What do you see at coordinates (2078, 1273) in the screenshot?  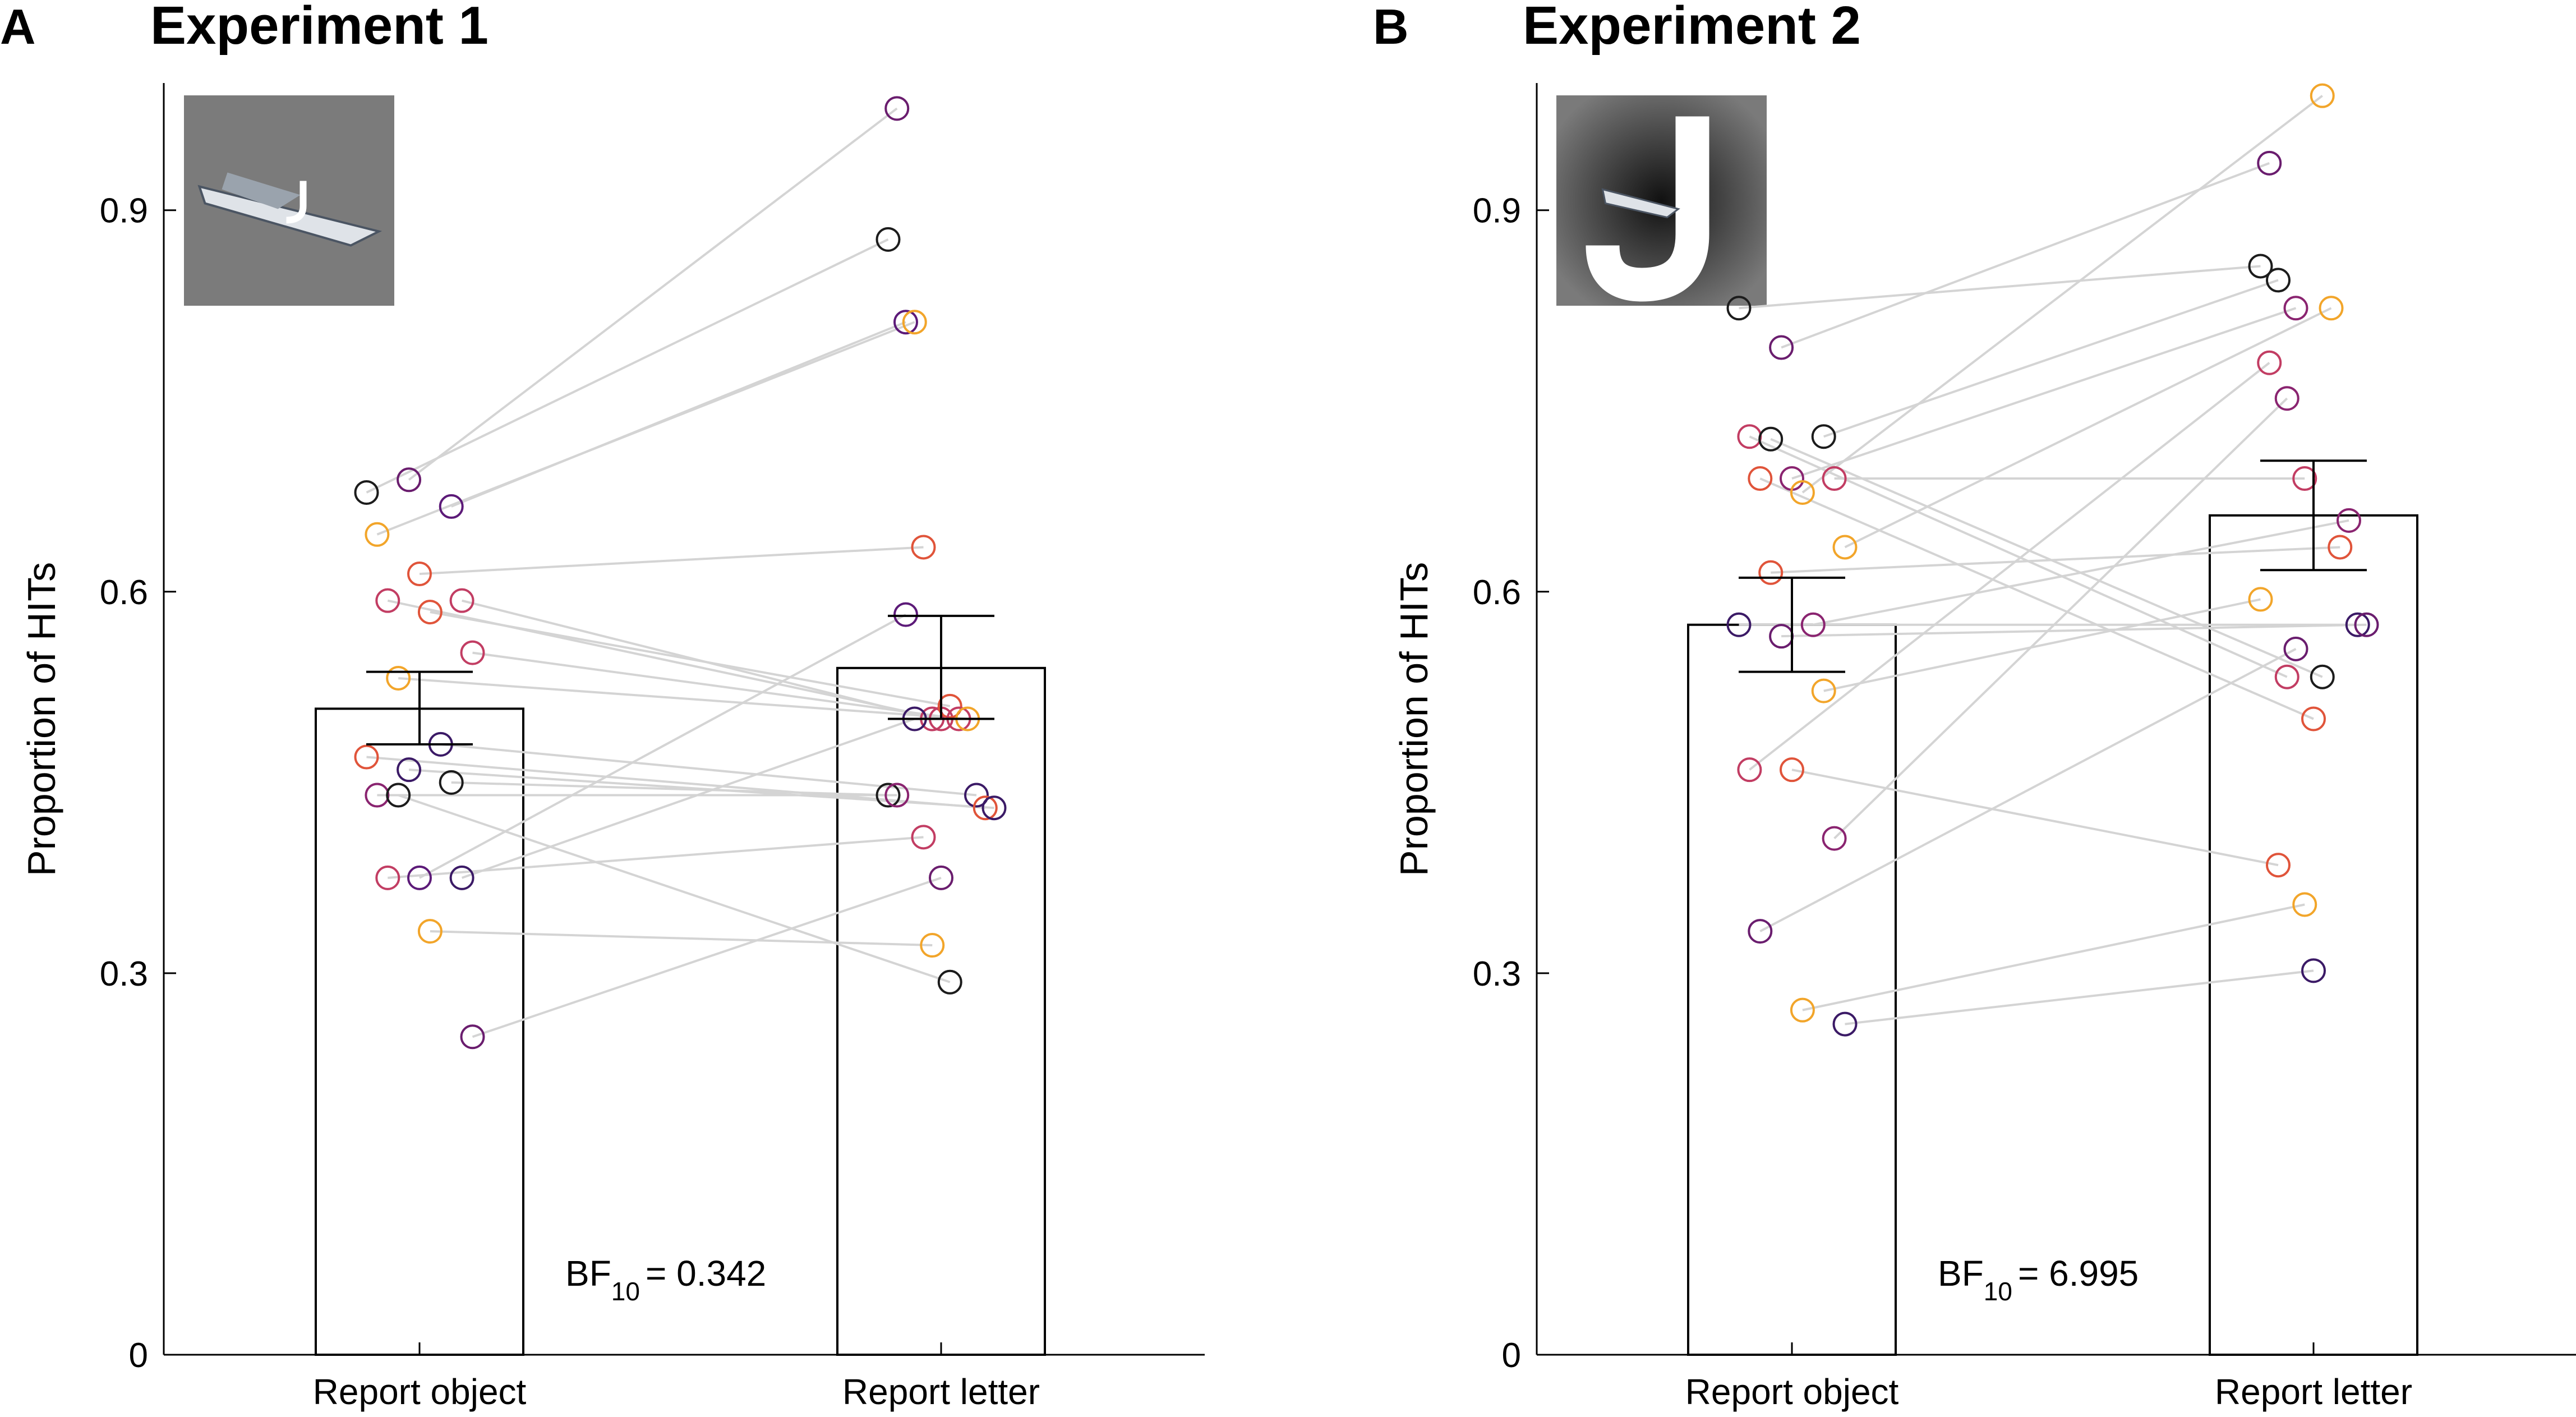 I see `bf-value: = 6.995` at bounding box center [2078, 1273].